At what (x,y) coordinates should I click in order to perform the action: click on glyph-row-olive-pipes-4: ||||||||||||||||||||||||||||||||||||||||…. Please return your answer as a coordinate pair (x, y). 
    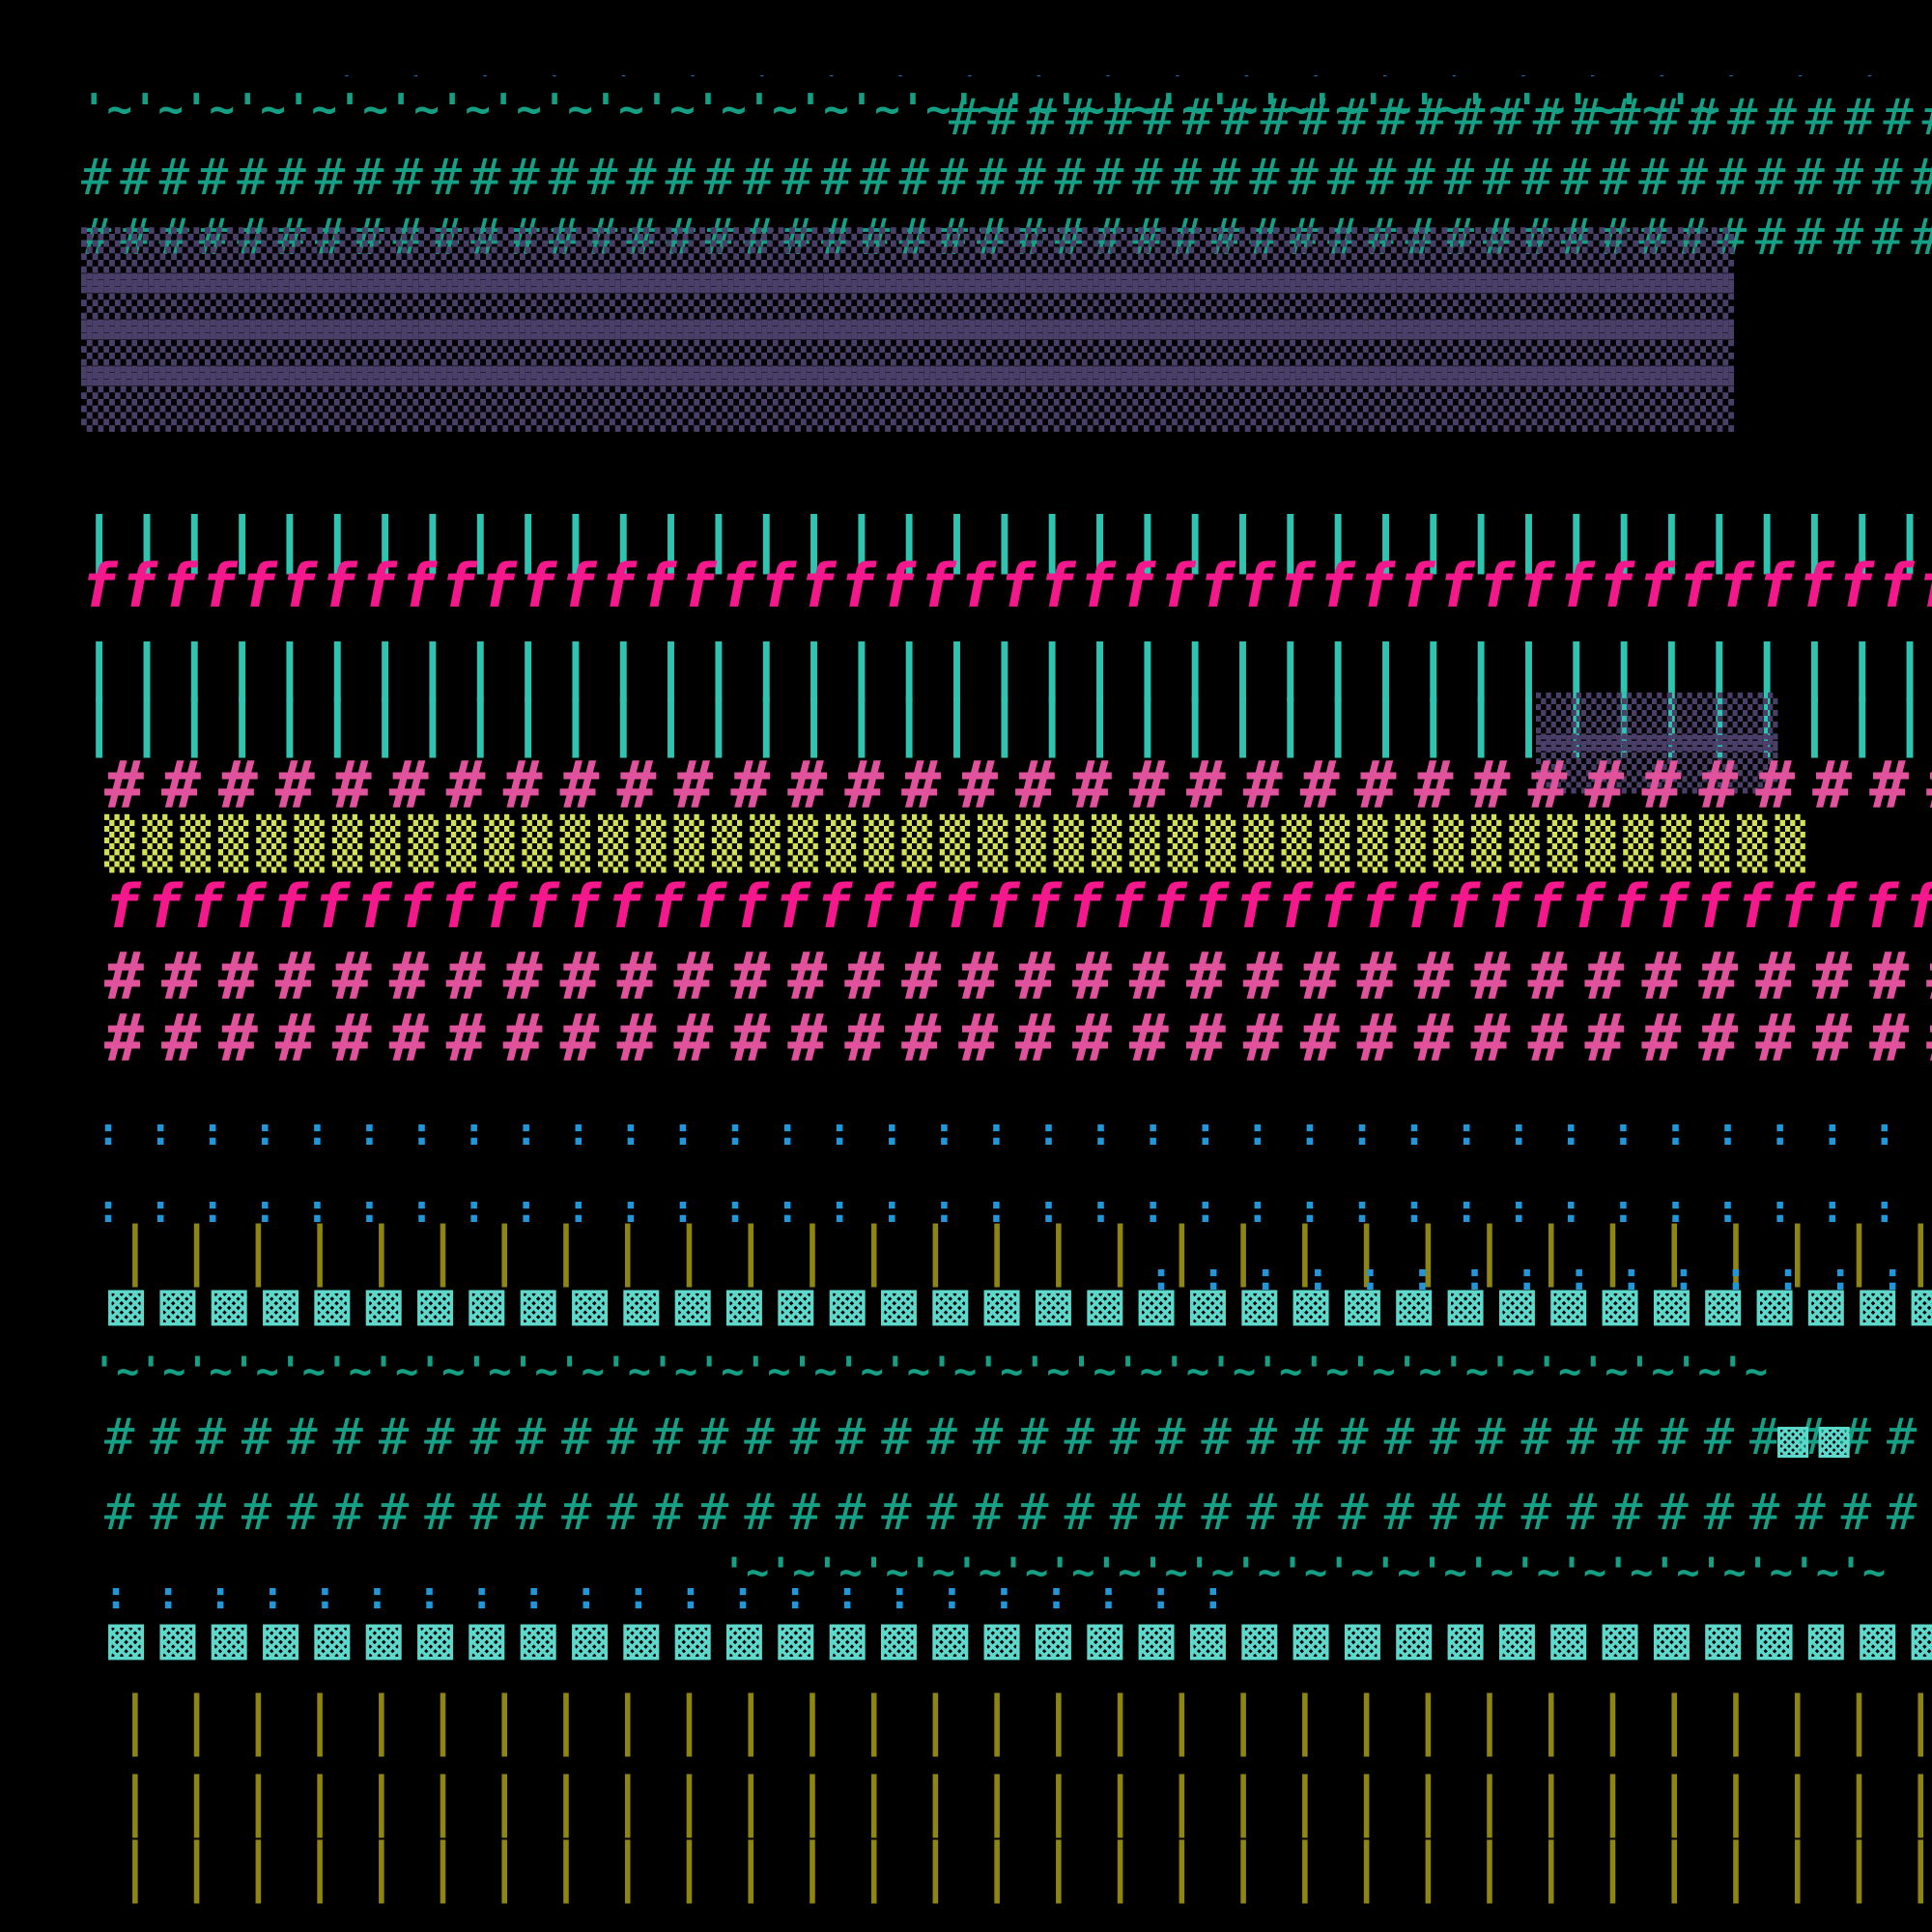
    Looking at the image, I should click on (1024, 1867).